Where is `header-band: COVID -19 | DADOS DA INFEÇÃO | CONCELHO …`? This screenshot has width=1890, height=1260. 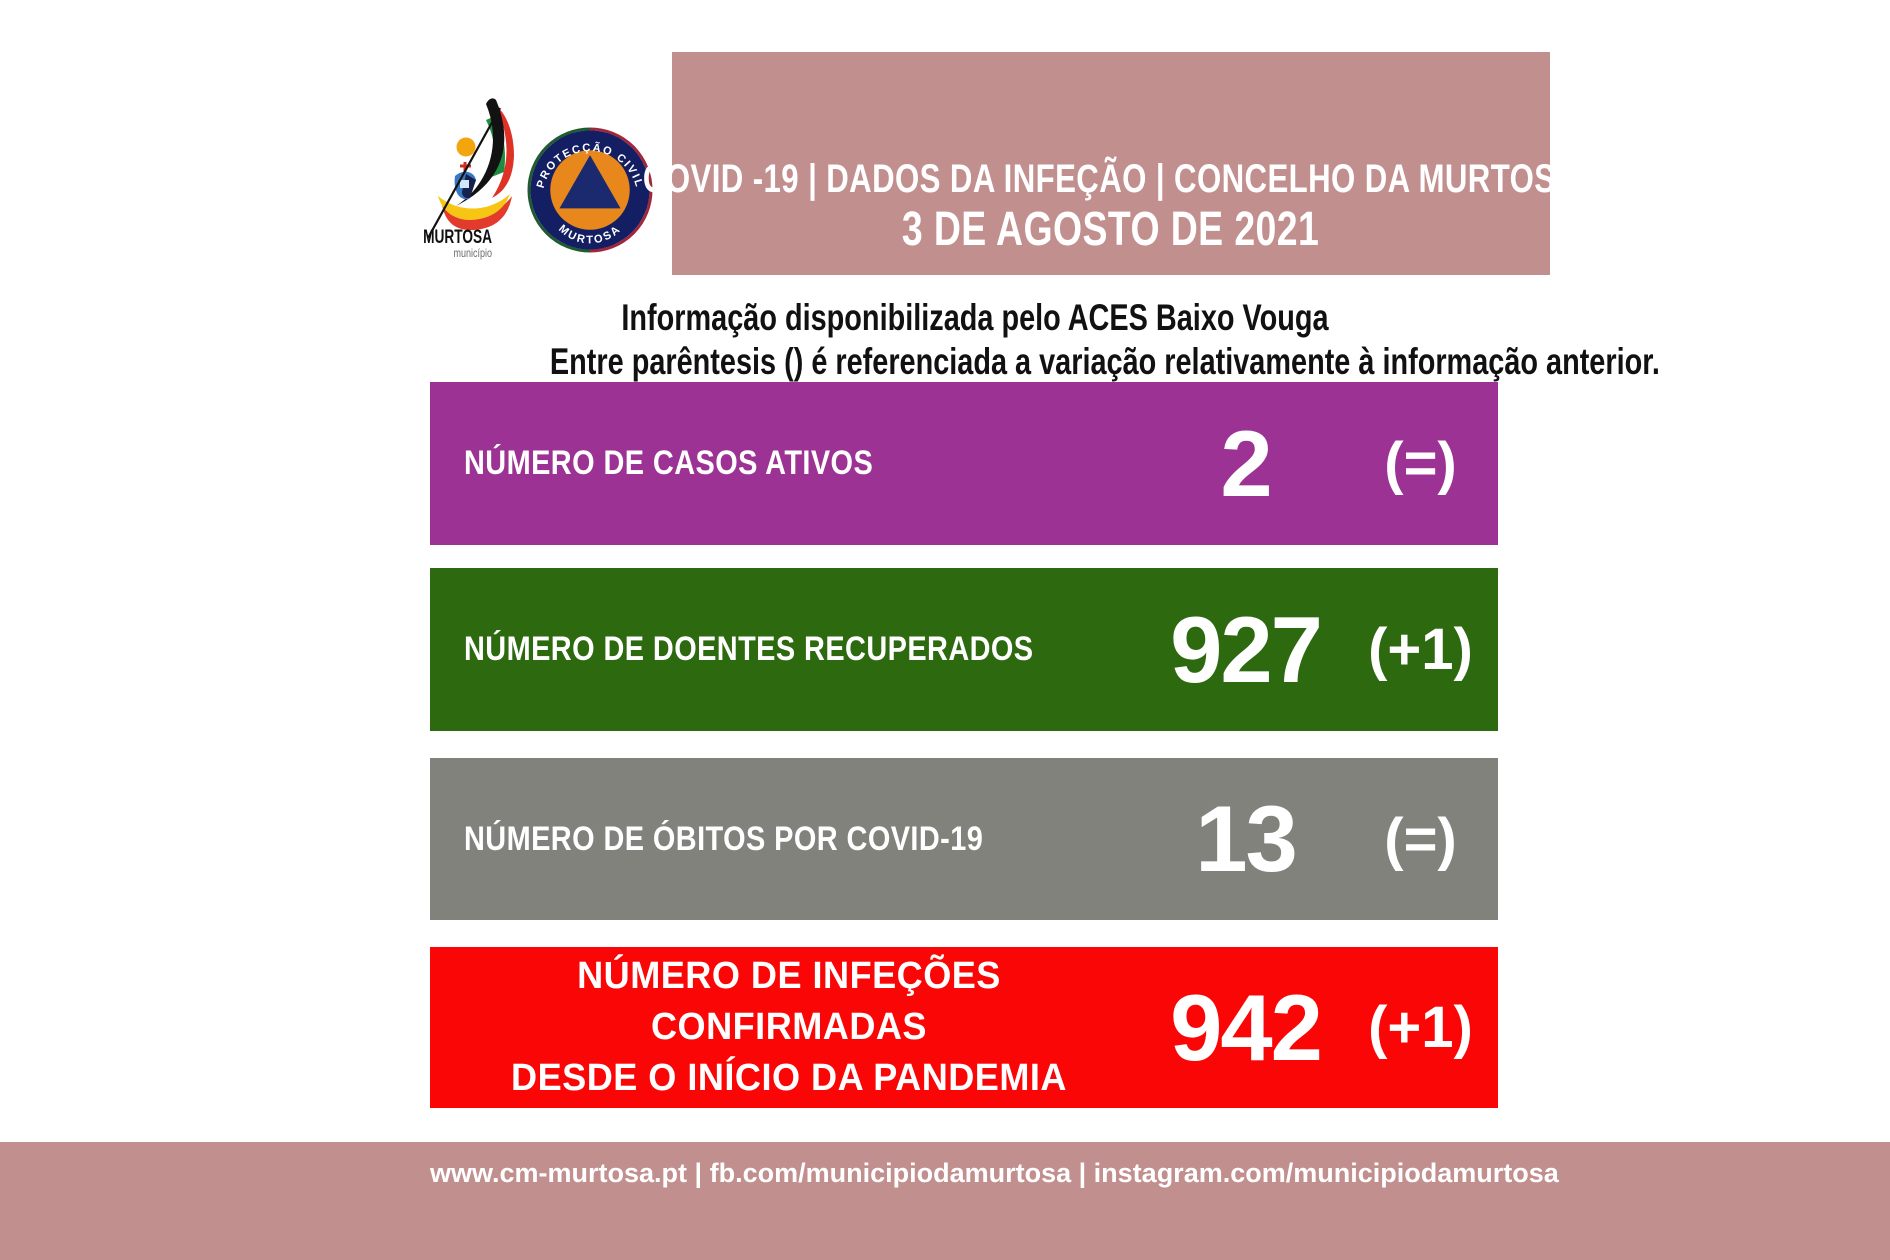
header-band: COVID -19 | DADOS DA INFEÇÃO | CONCELHO … is located at coordinates (1110, 163).